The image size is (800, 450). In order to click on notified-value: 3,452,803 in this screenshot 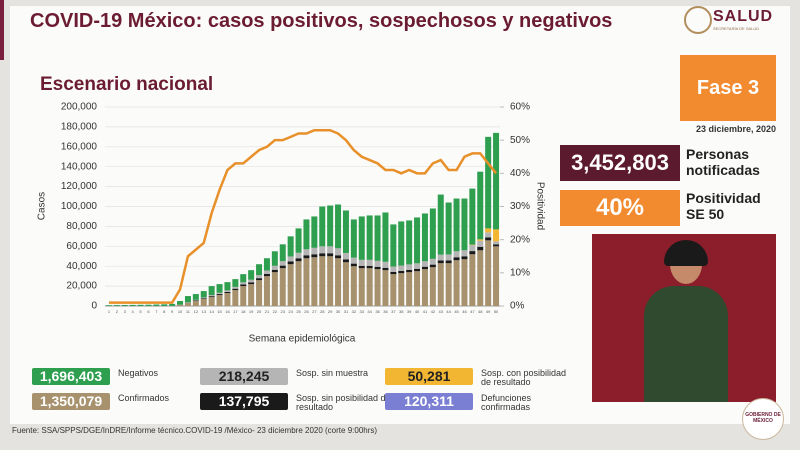, I will do `click(620, 163)`.